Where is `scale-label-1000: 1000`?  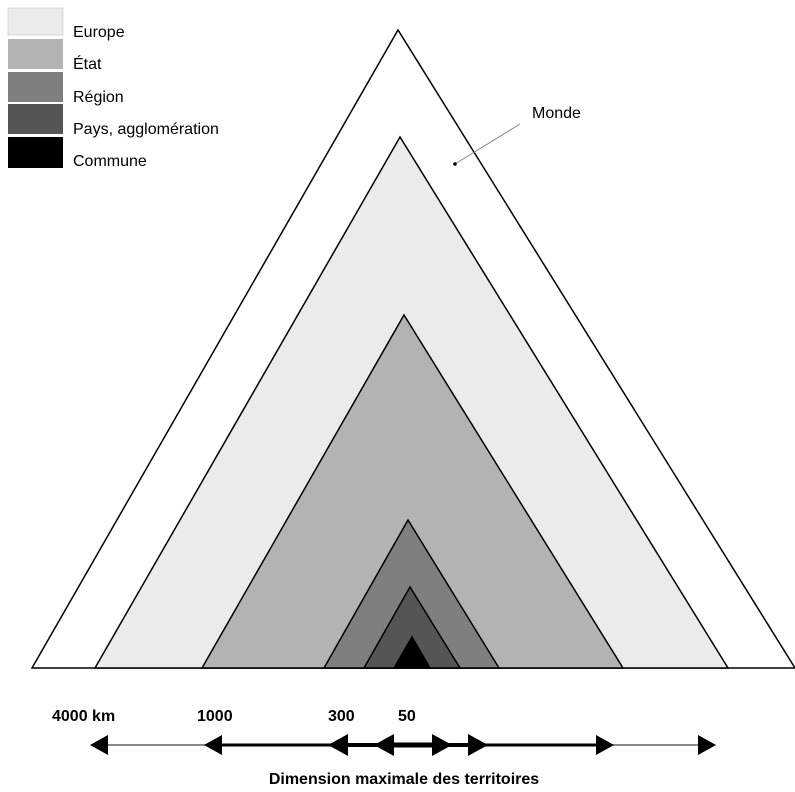 scale-label-1000: 1000 is located at coordinates (215, 716).